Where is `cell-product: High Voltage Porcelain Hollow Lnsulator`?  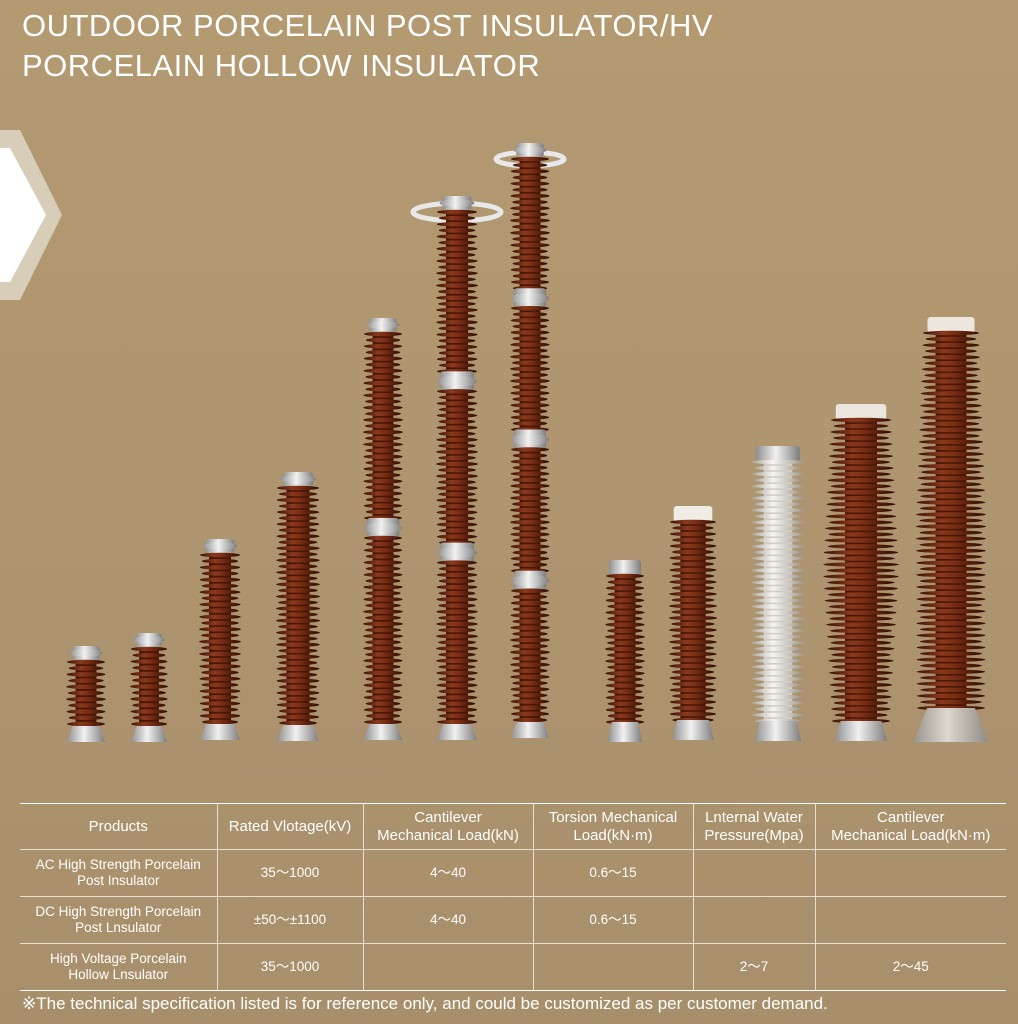 cell-product: High Voltage Porcelain Hollow Lnsulator is located at coordinates (119, 967).